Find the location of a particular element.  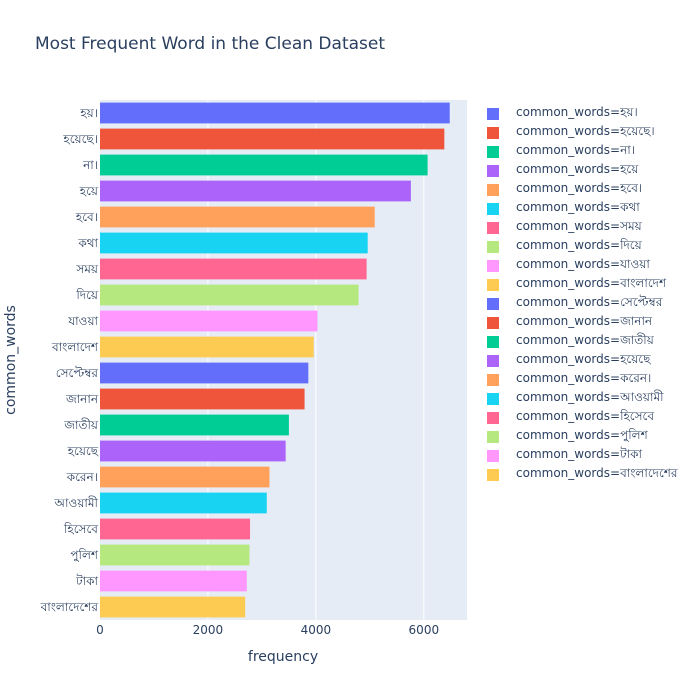

x-tick-label: 6000 is located at coordinates (424, 630).